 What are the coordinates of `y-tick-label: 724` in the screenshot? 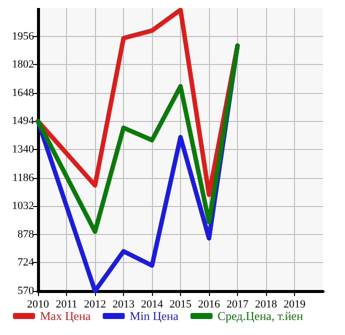 It's located at (26, 262).